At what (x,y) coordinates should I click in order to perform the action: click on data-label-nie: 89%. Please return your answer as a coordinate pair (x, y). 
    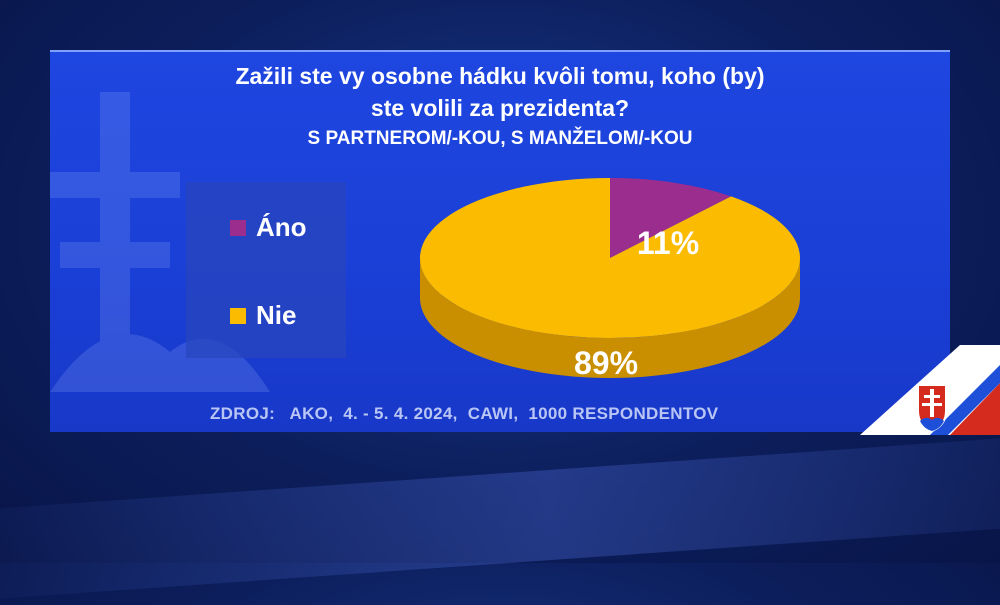
    Looking at the image, I should click on (606, 363).